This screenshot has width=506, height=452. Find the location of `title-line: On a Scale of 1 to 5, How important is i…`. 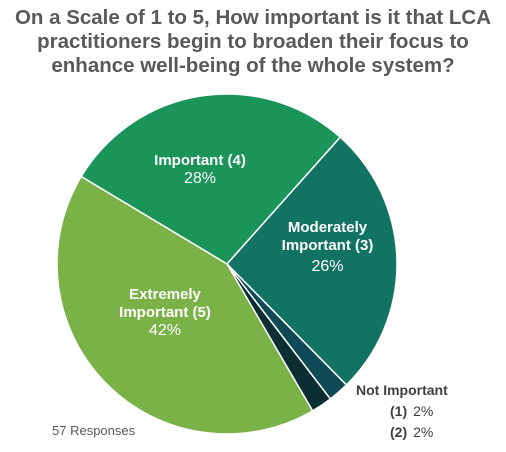

title-line: On a Scale of 1 to 5, How important is i… is located at coordinates (253, 17).